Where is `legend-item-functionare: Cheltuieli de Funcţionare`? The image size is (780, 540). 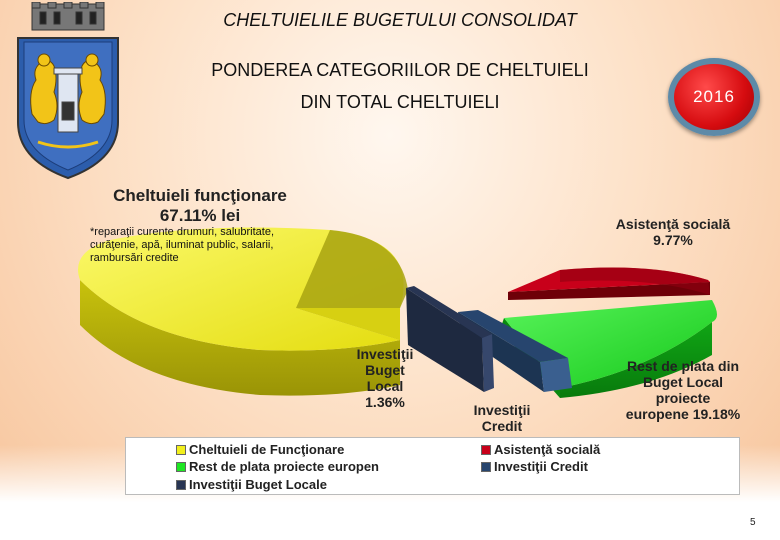
legend-item-functionare: Cheltuieli de Funcţionare is located at coordinates (260, 449).